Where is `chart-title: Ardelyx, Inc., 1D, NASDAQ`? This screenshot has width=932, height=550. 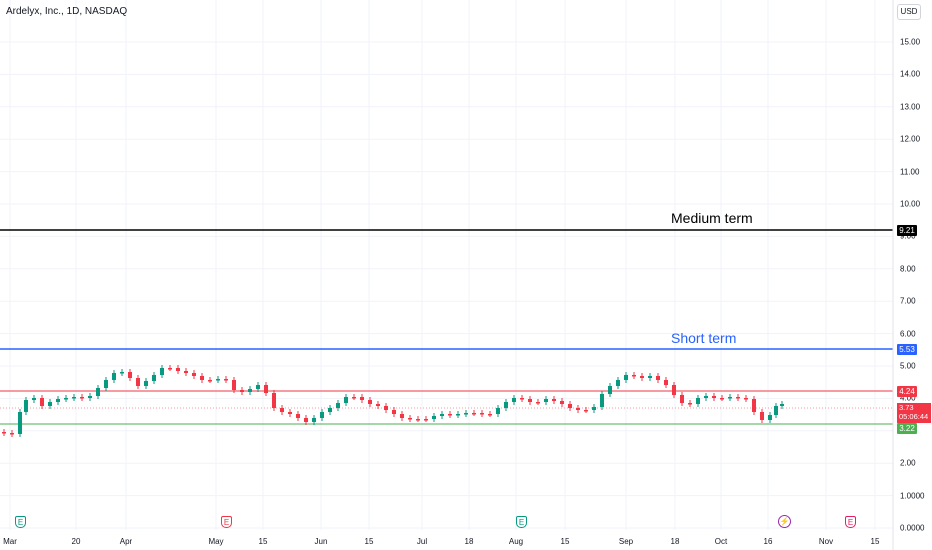 chart-title: Ardelyx, Inc., 1D, NASDAQ is located at coordinates (67, 11).